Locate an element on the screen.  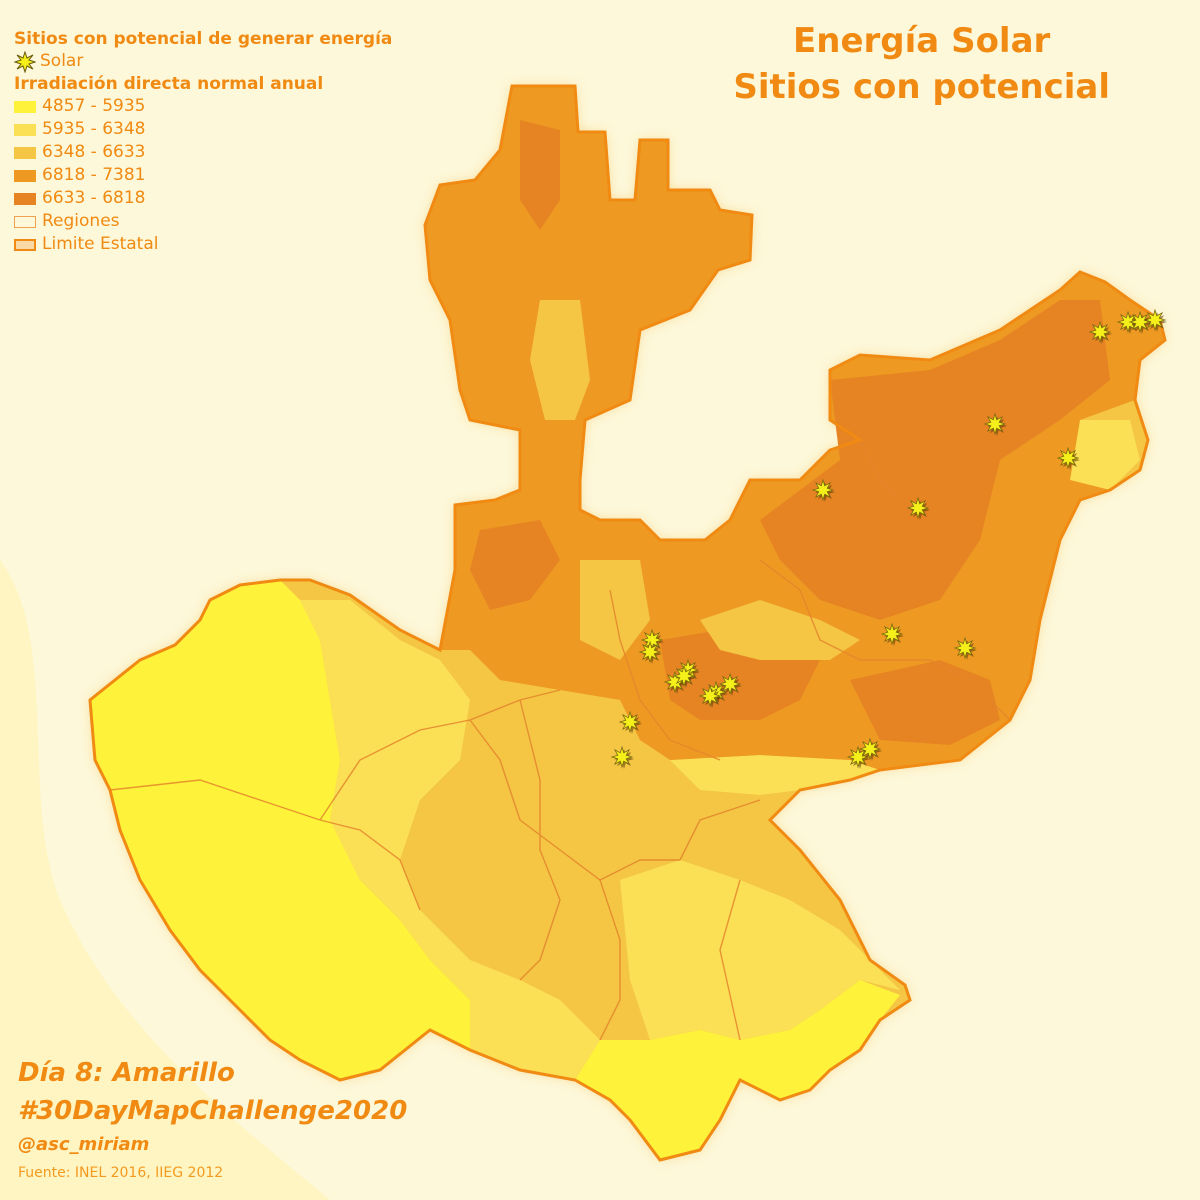
legend-sites-heading: Sitios con potencial de generar energía is located at coordinates (203, 39).